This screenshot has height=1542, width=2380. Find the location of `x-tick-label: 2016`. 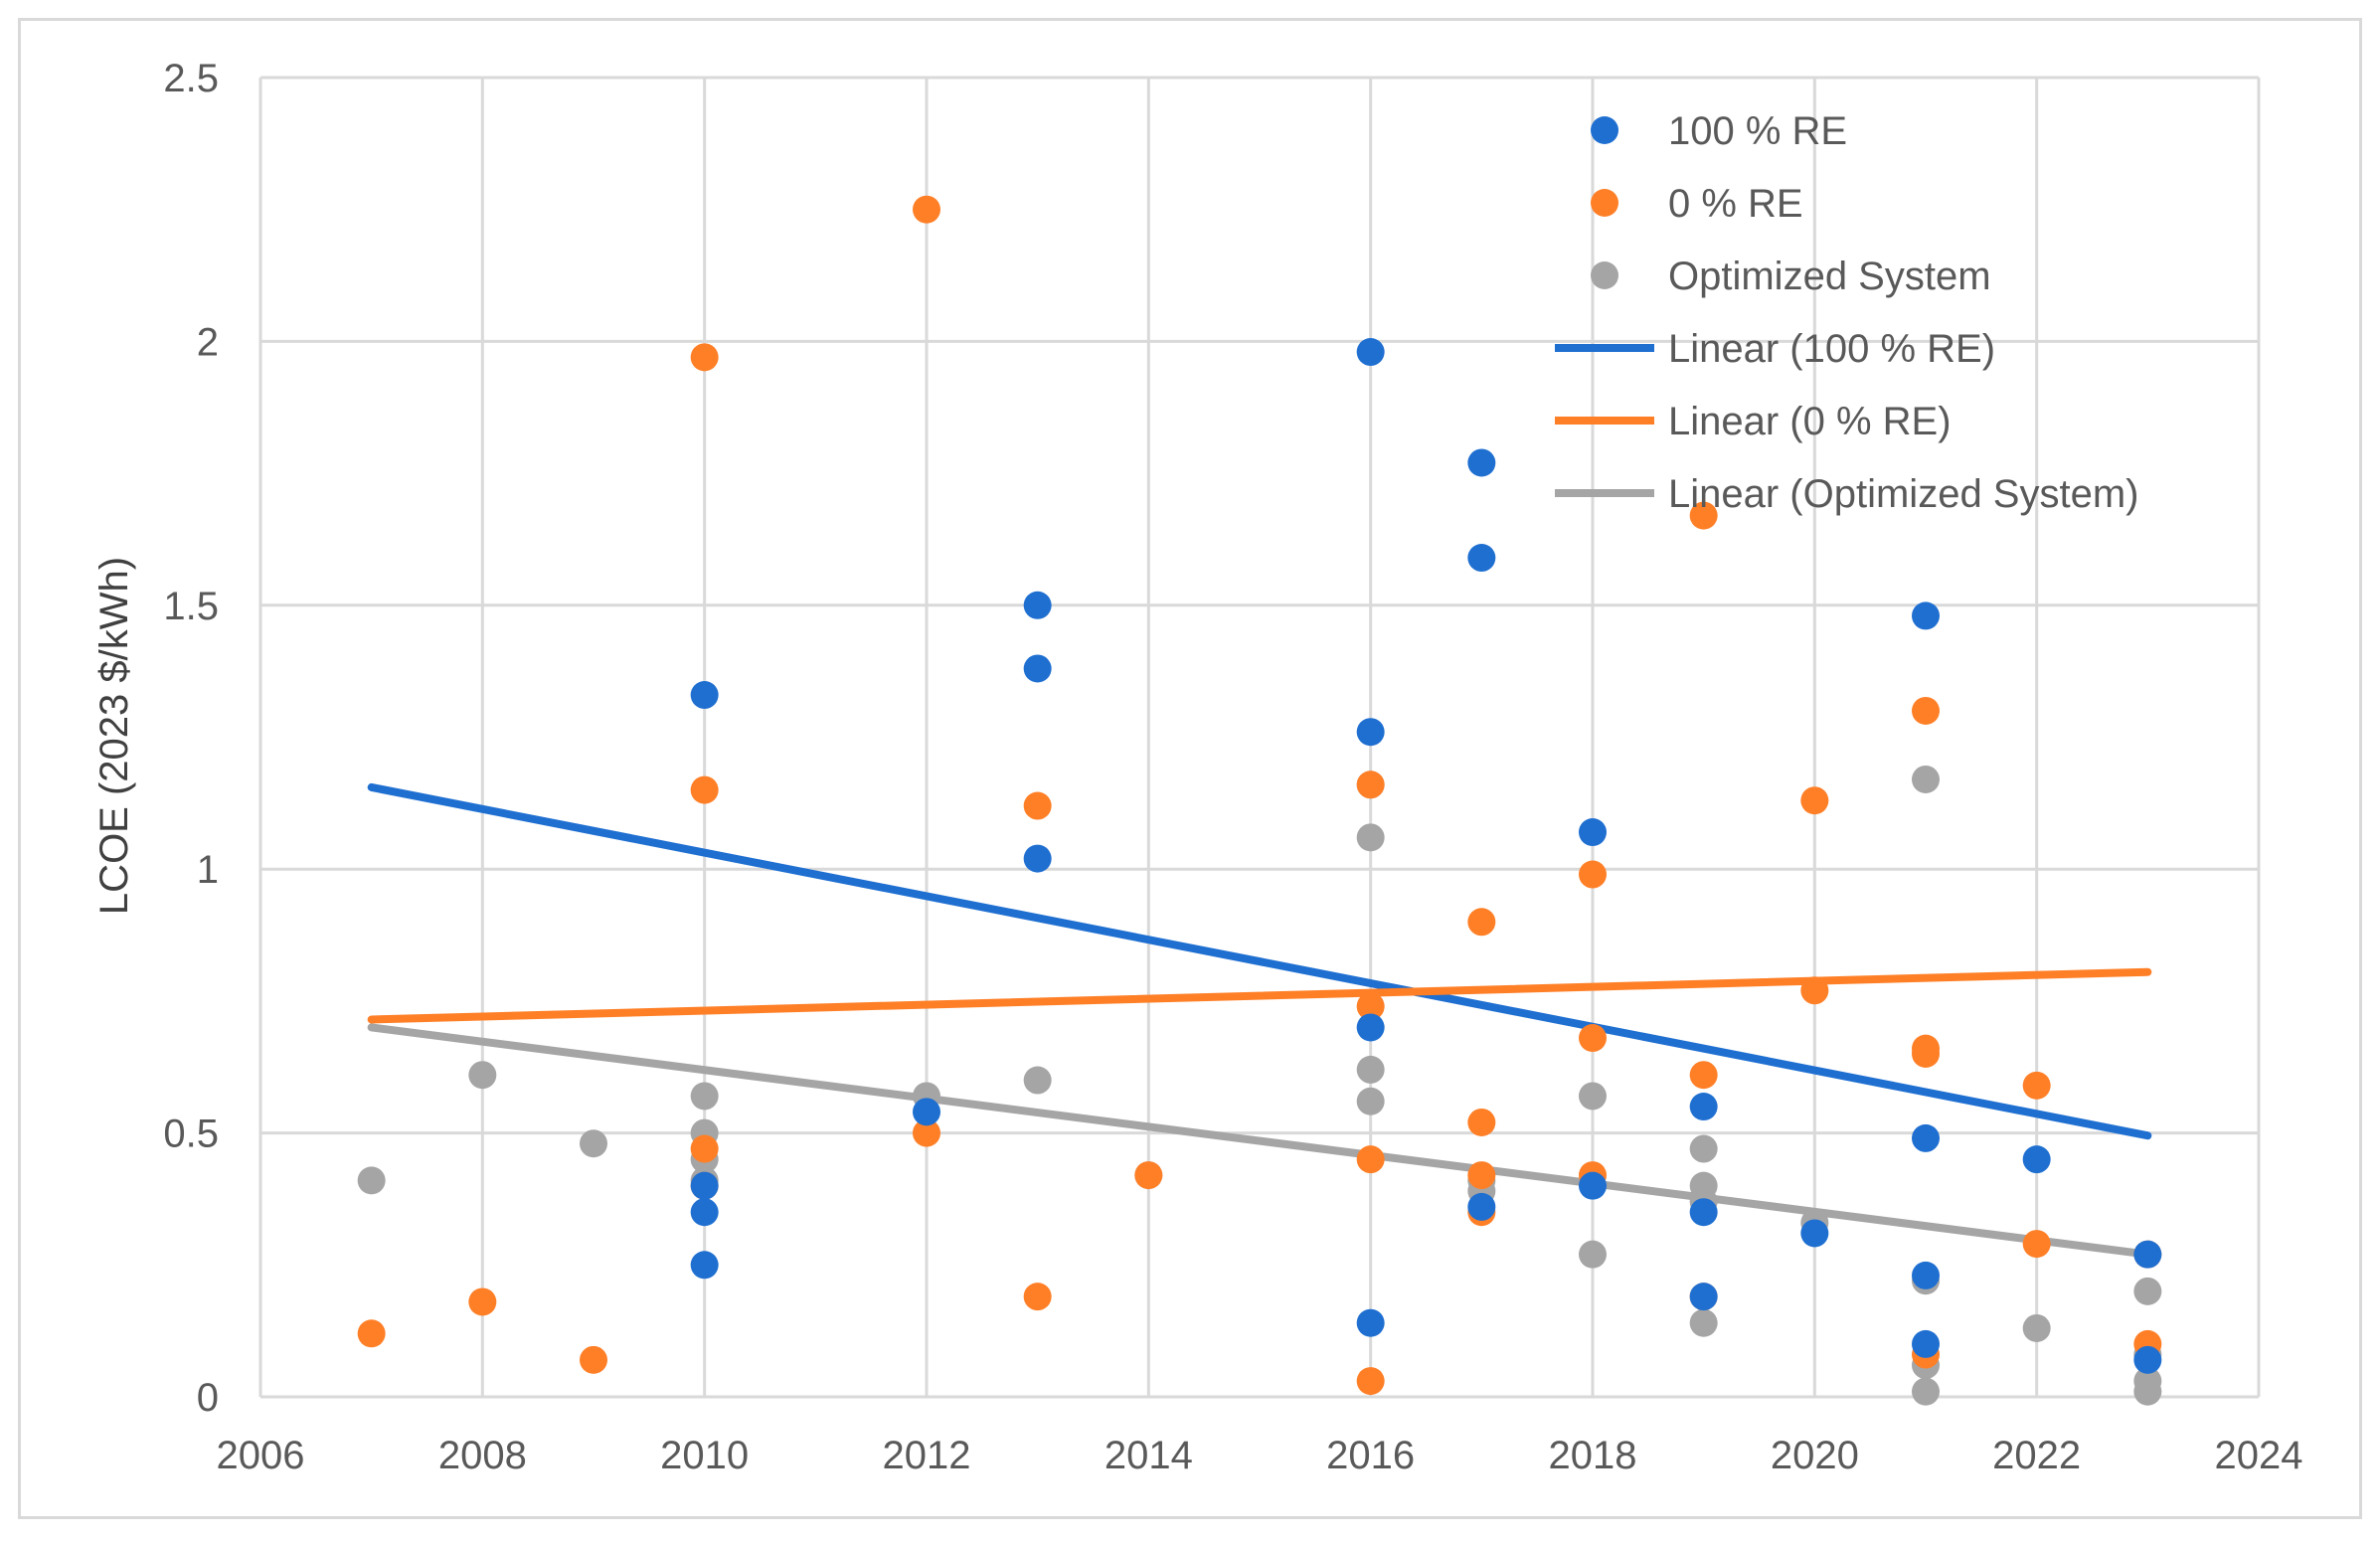

x-tick-label: 2016 is located at coordinates (1370, 1455).